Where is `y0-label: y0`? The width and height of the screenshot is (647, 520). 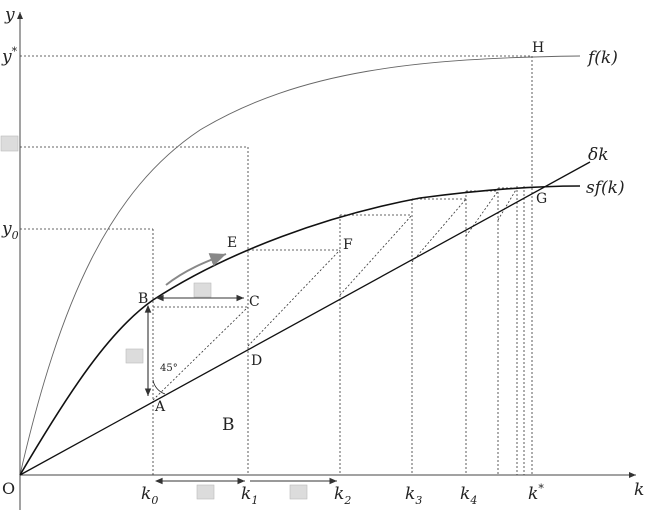
y0-label: y0 is located at coordinates (10, 230).